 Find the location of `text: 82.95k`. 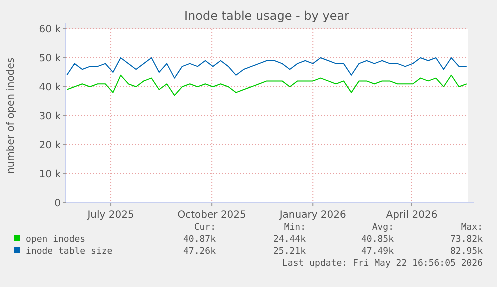

text: 82.95k is located at coordinates (467, 252).